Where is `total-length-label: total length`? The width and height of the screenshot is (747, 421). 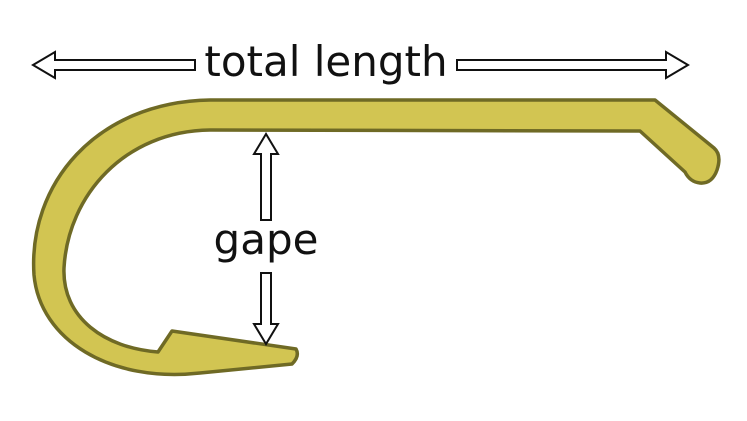
total-length-label: total length is located at coordinates (325, 61).